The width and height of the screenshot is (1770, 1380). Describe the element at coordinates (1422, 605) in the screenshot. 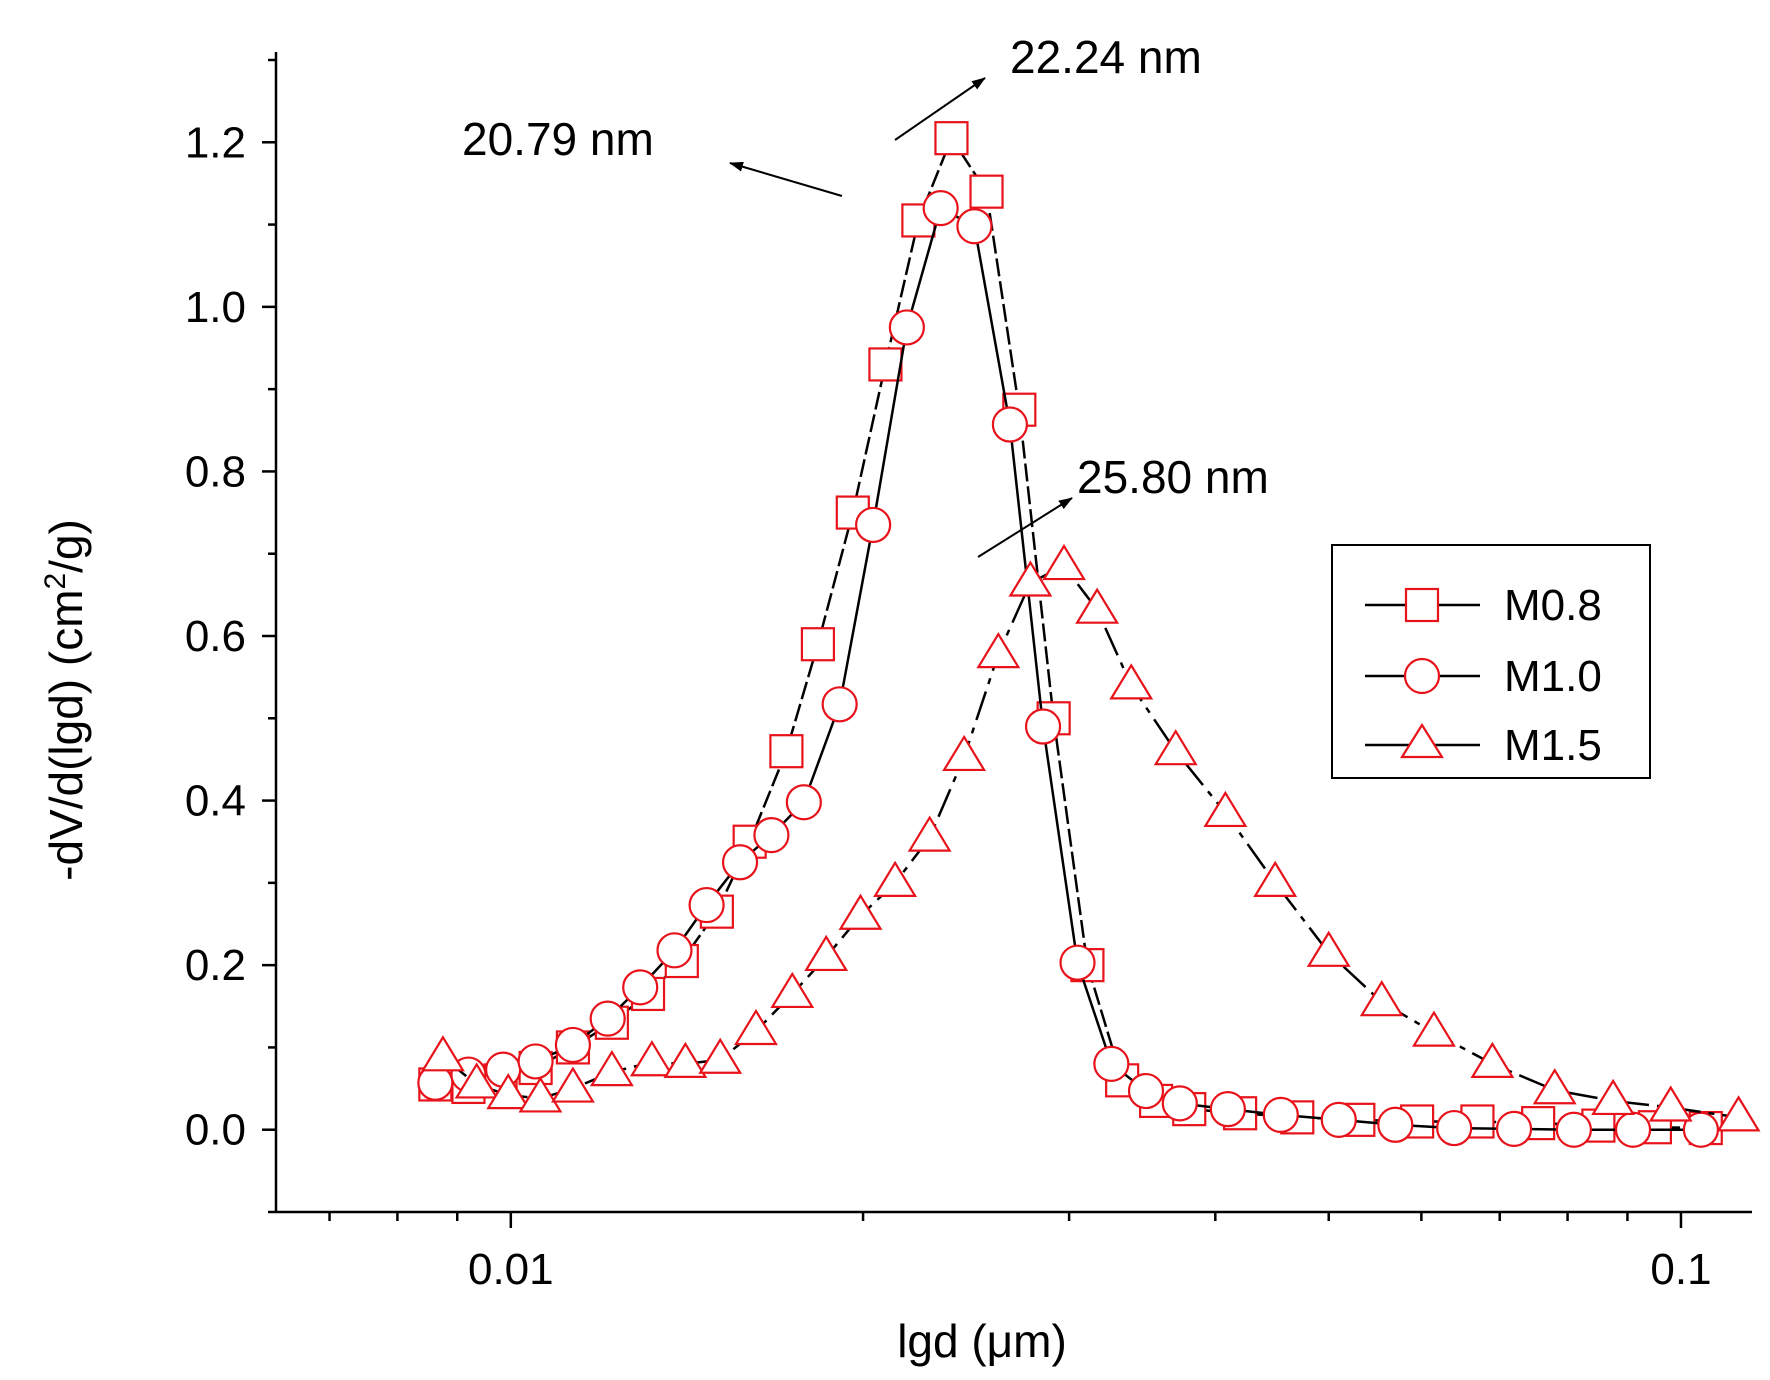

I see `legend-marker-square` at that location.